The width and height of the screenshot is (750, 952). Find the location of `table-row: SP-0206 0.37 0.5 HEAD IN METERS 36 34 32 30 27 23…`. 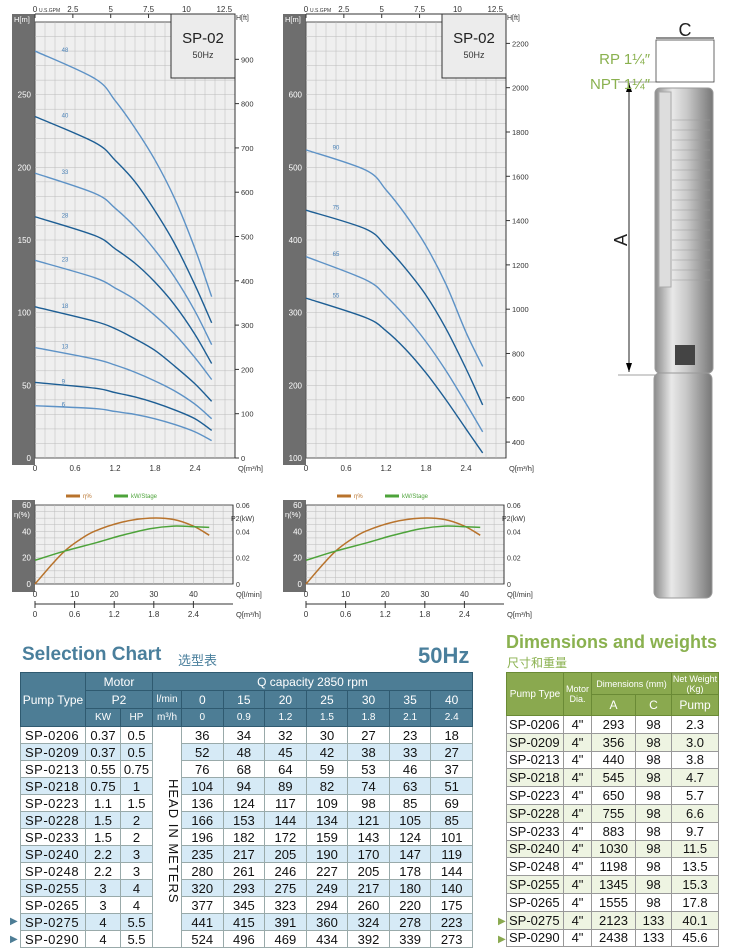

table-row: SP-0206 0.37 0.5 HEAD IN METERS 36 34 32 30 27 23… is located at coordinates (246, 837).